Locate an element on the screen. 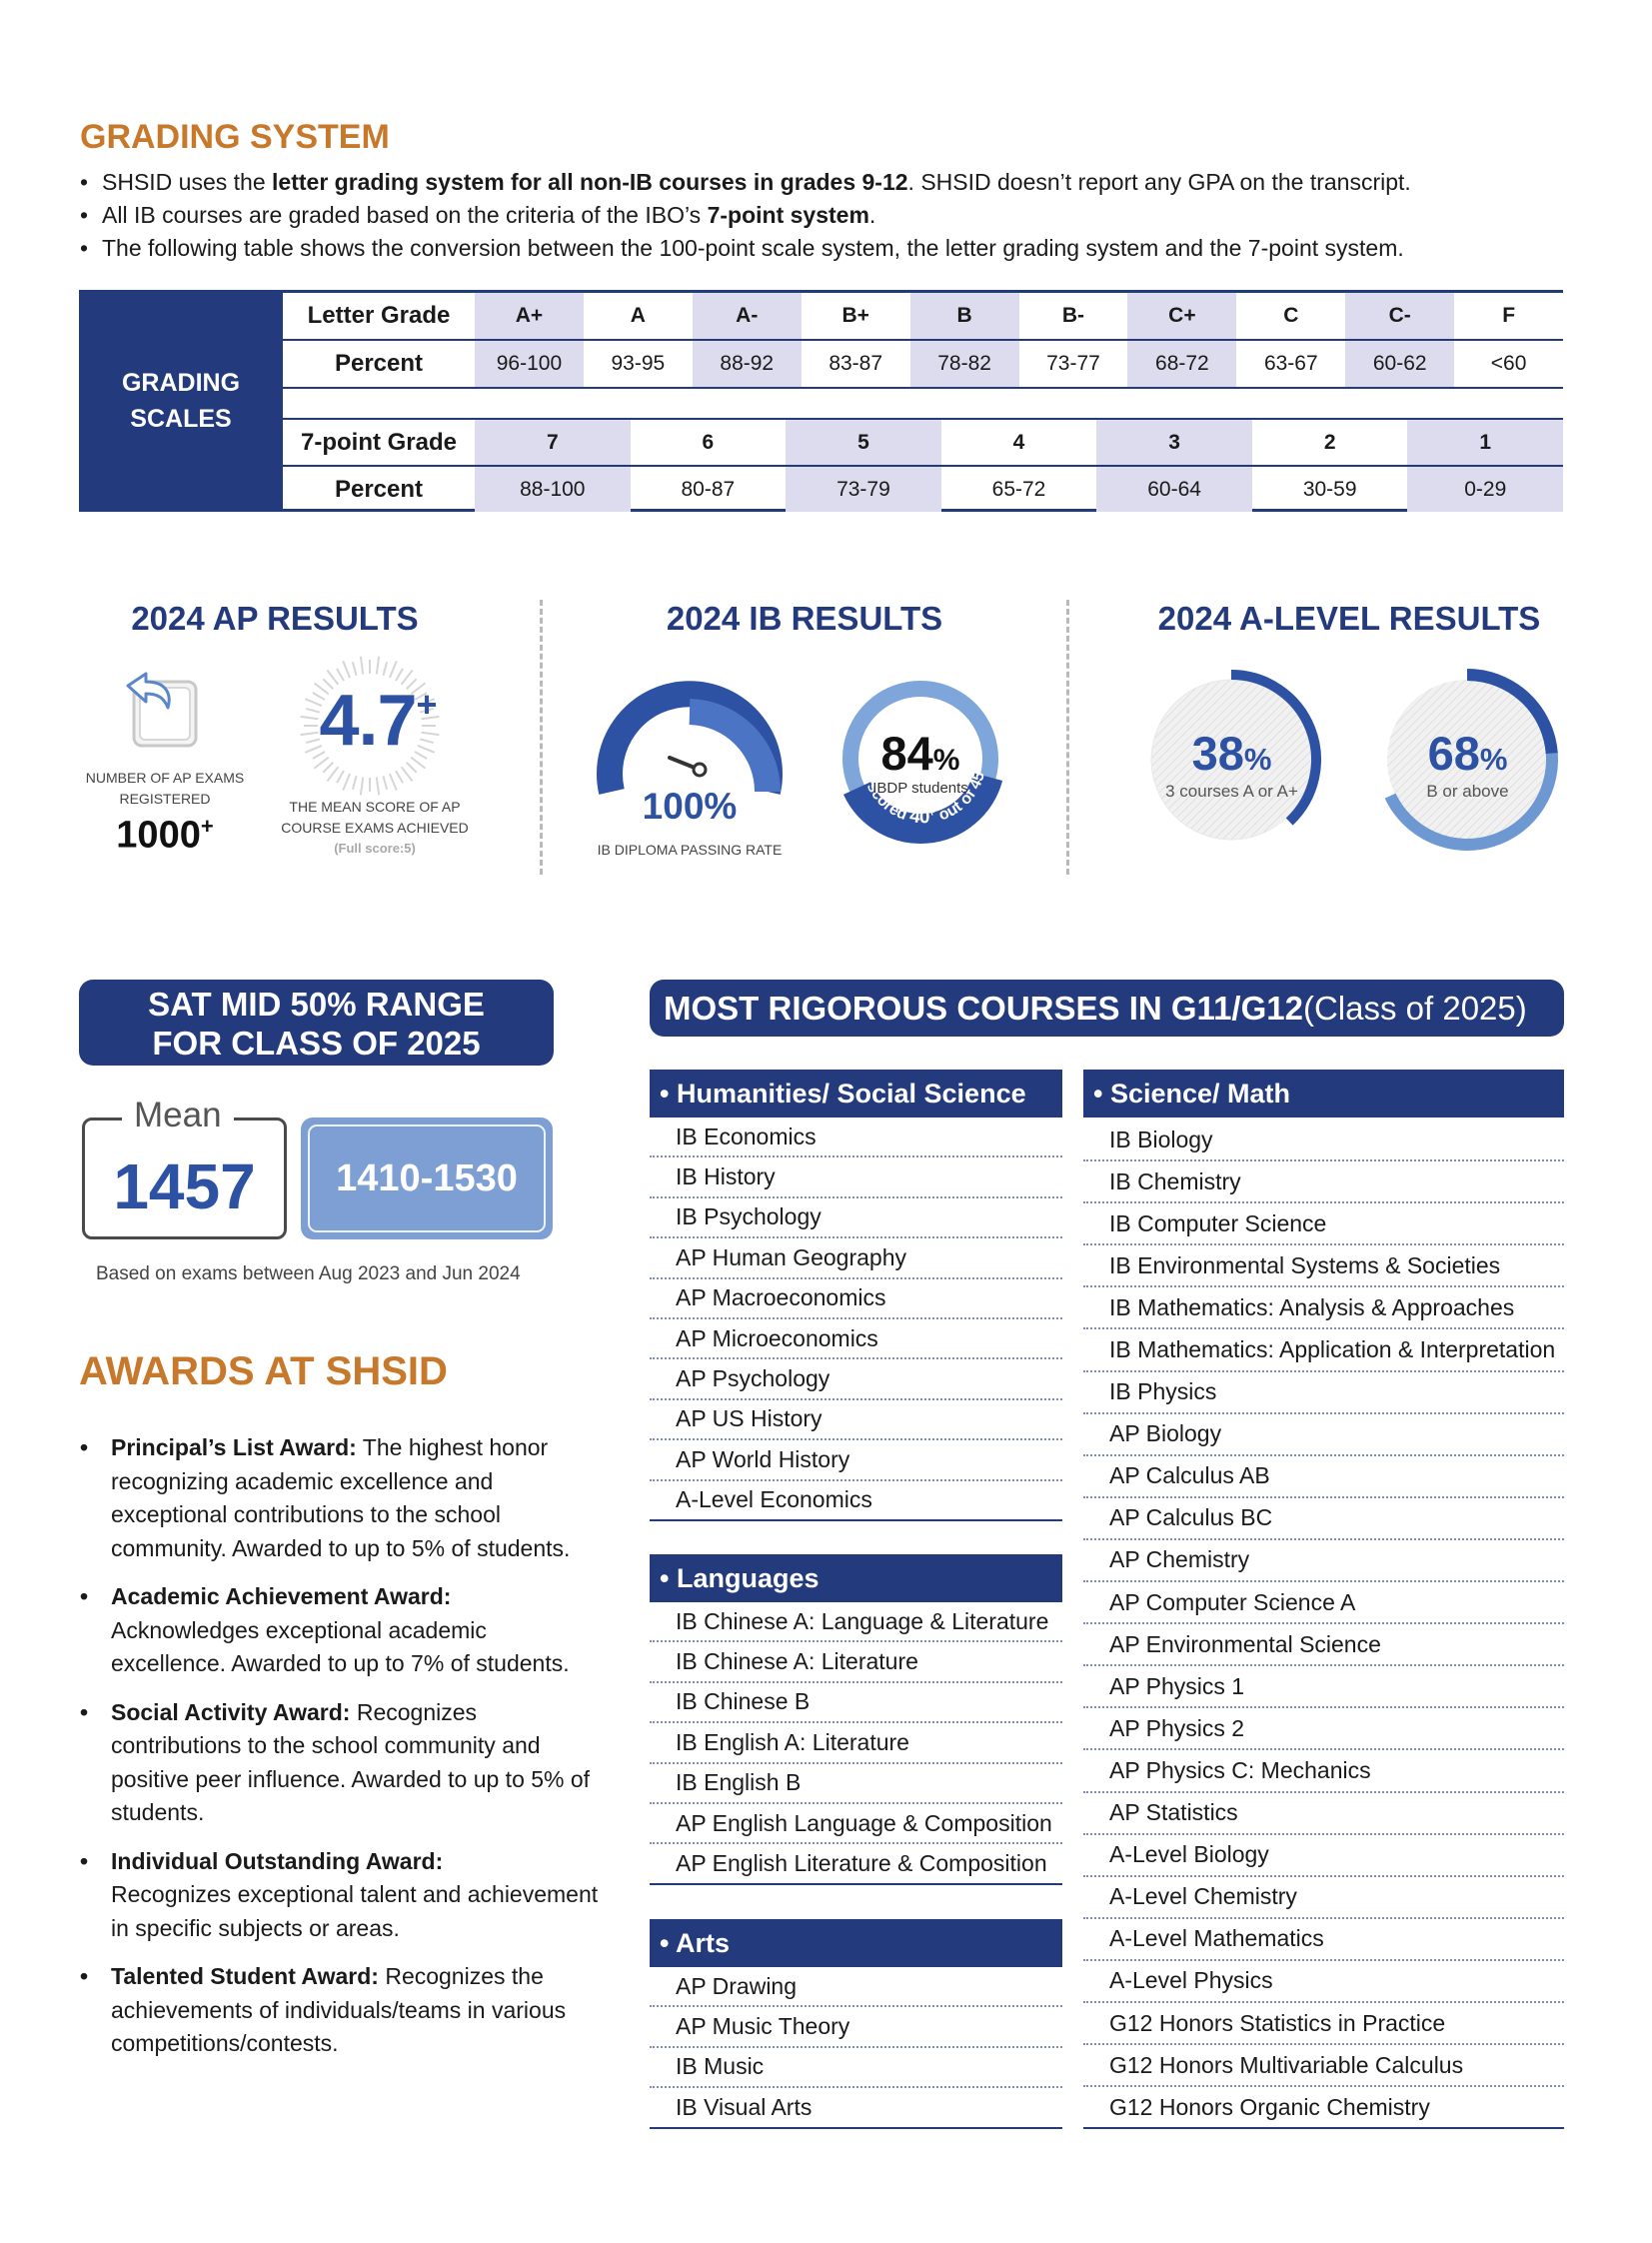 This screenshot has width=1652, height=2243. course-item: AP Biology is located at coordinates (1323, 1435).